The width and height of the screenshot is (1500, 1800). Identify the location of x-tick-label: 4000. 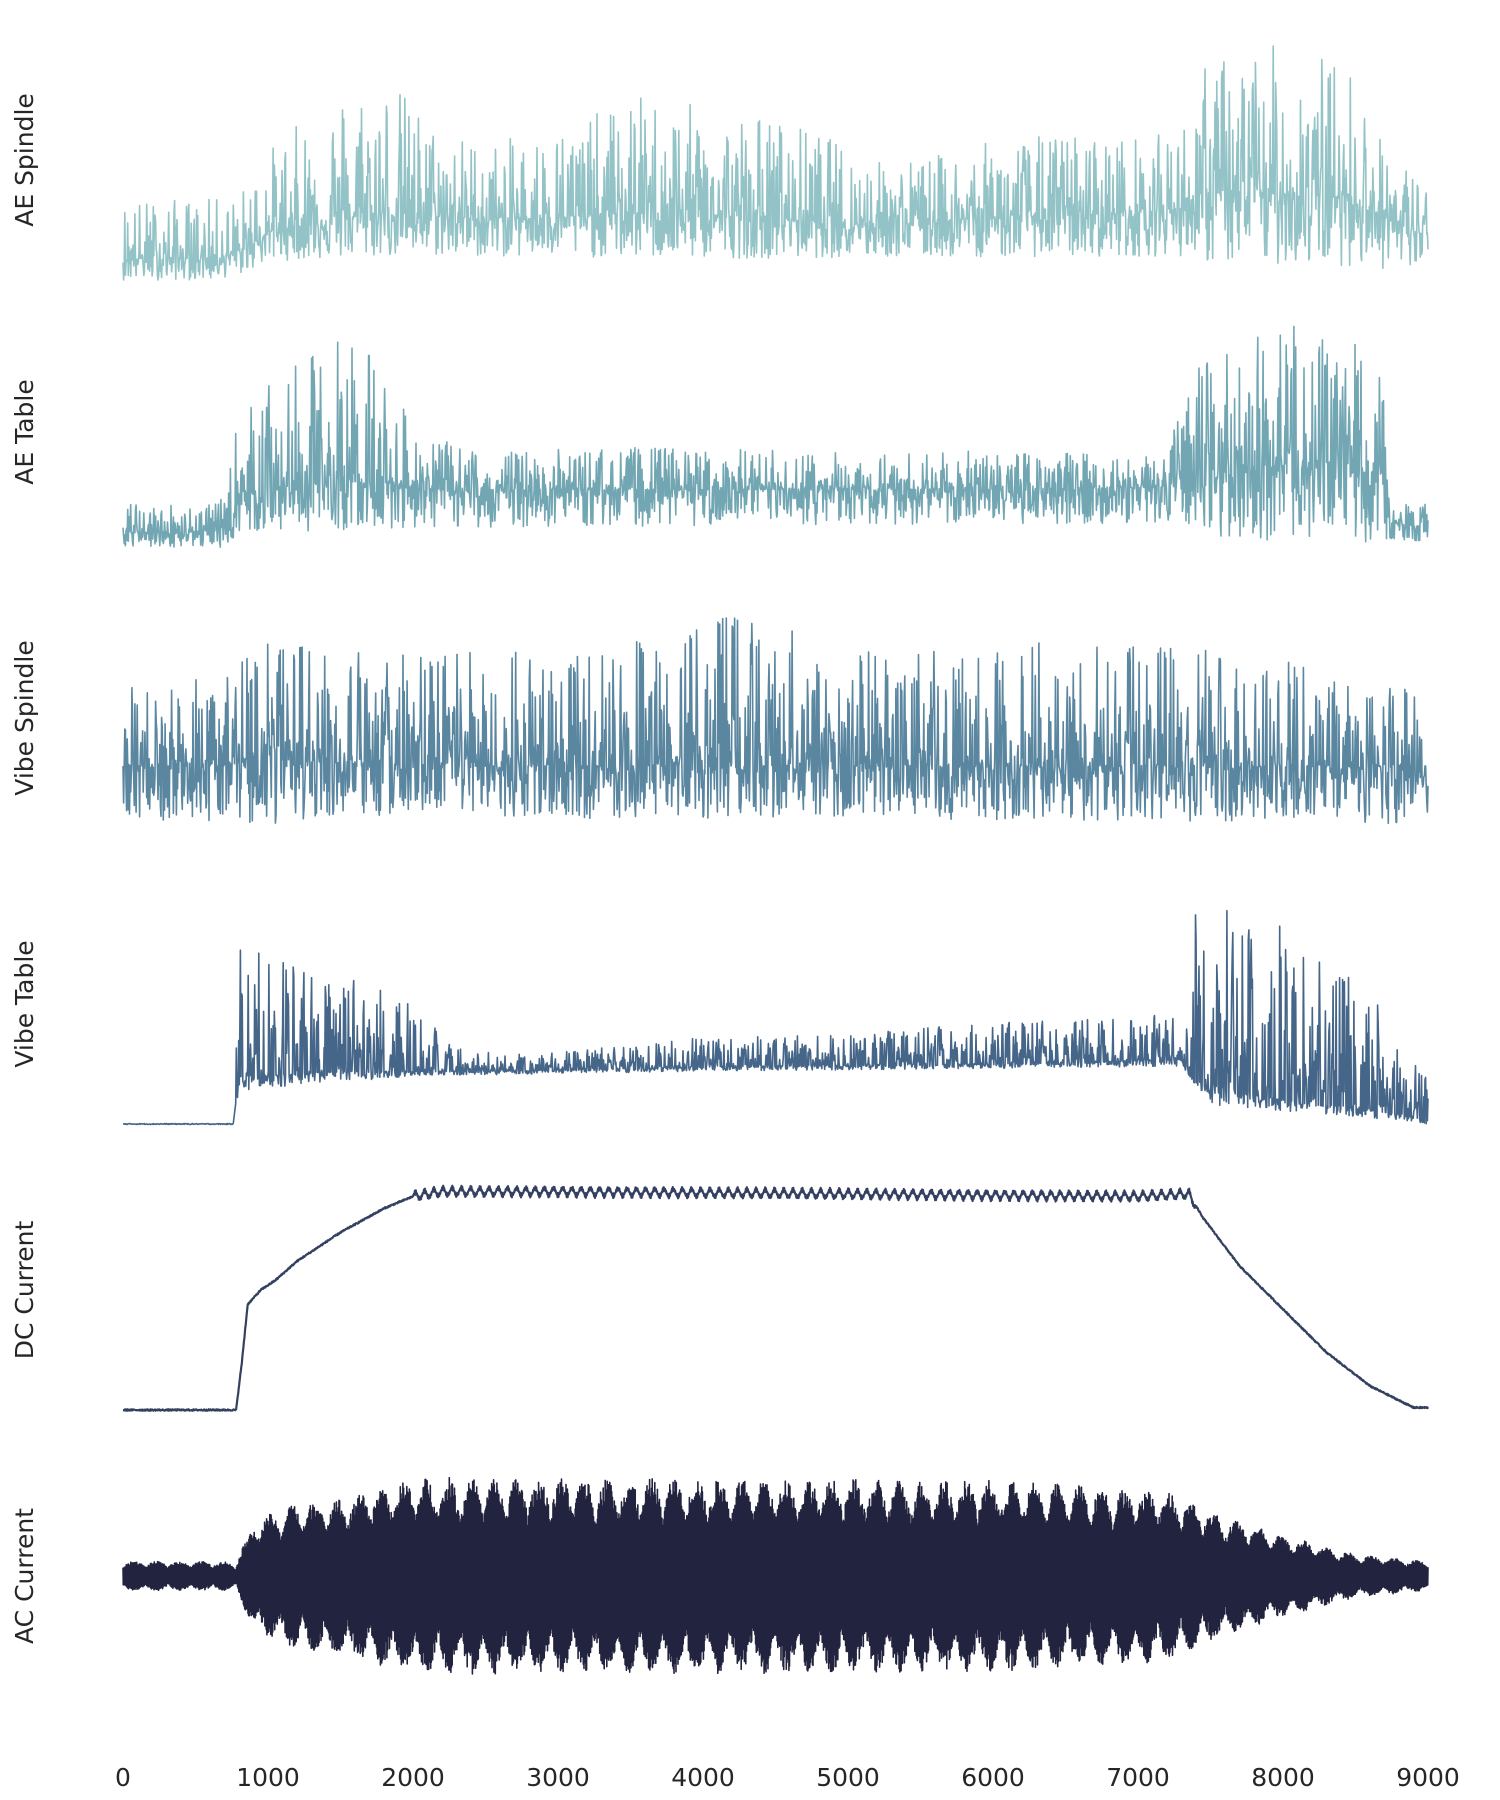
(703, 1777).